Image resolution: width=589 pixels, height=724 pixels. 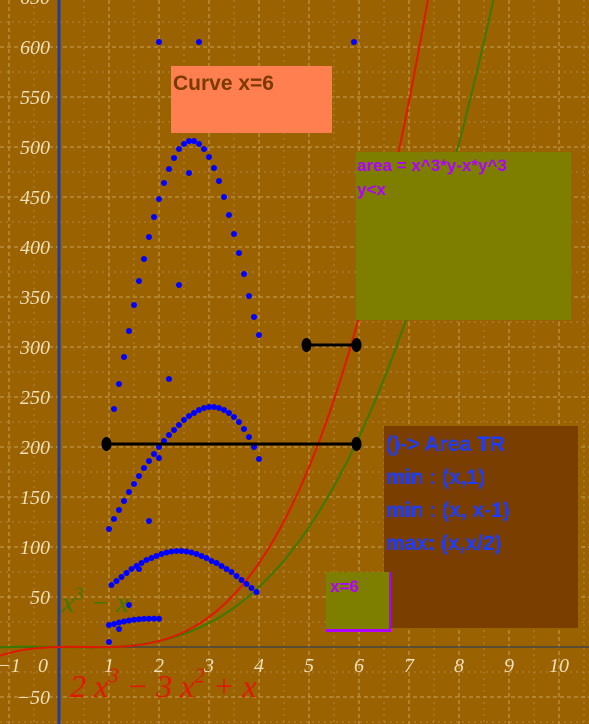 I want to click on y-tick-label: 300, so click(x=34, y=348).